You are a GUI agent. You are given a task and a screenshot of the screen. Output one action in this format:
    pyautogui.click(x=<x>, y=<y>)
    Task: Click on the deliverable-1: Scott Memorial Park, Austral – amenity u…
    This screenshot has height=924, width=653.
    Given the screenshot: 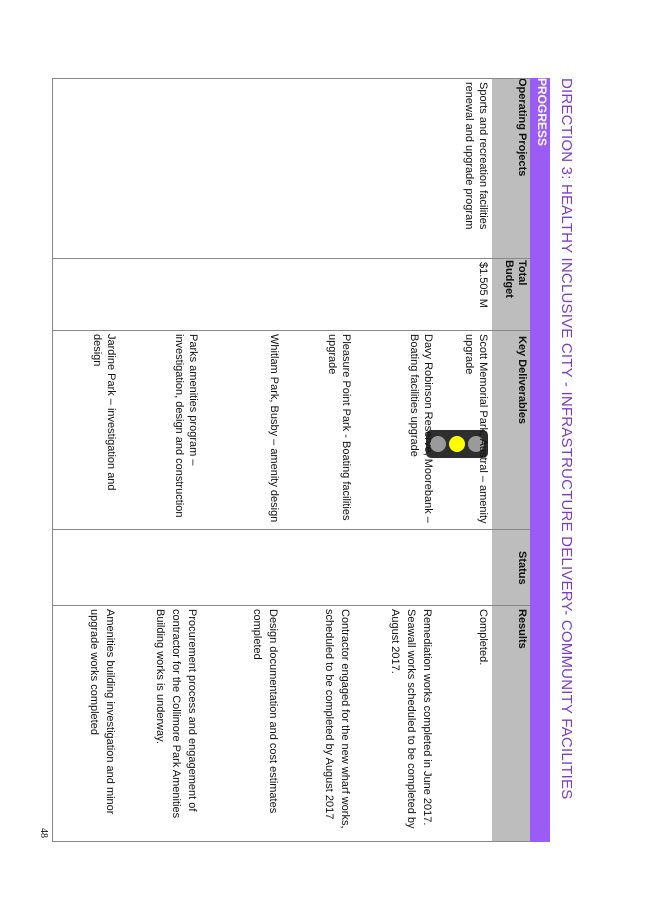 What is the action you would take?
    pyautogui.click(x=476, y=429)
    